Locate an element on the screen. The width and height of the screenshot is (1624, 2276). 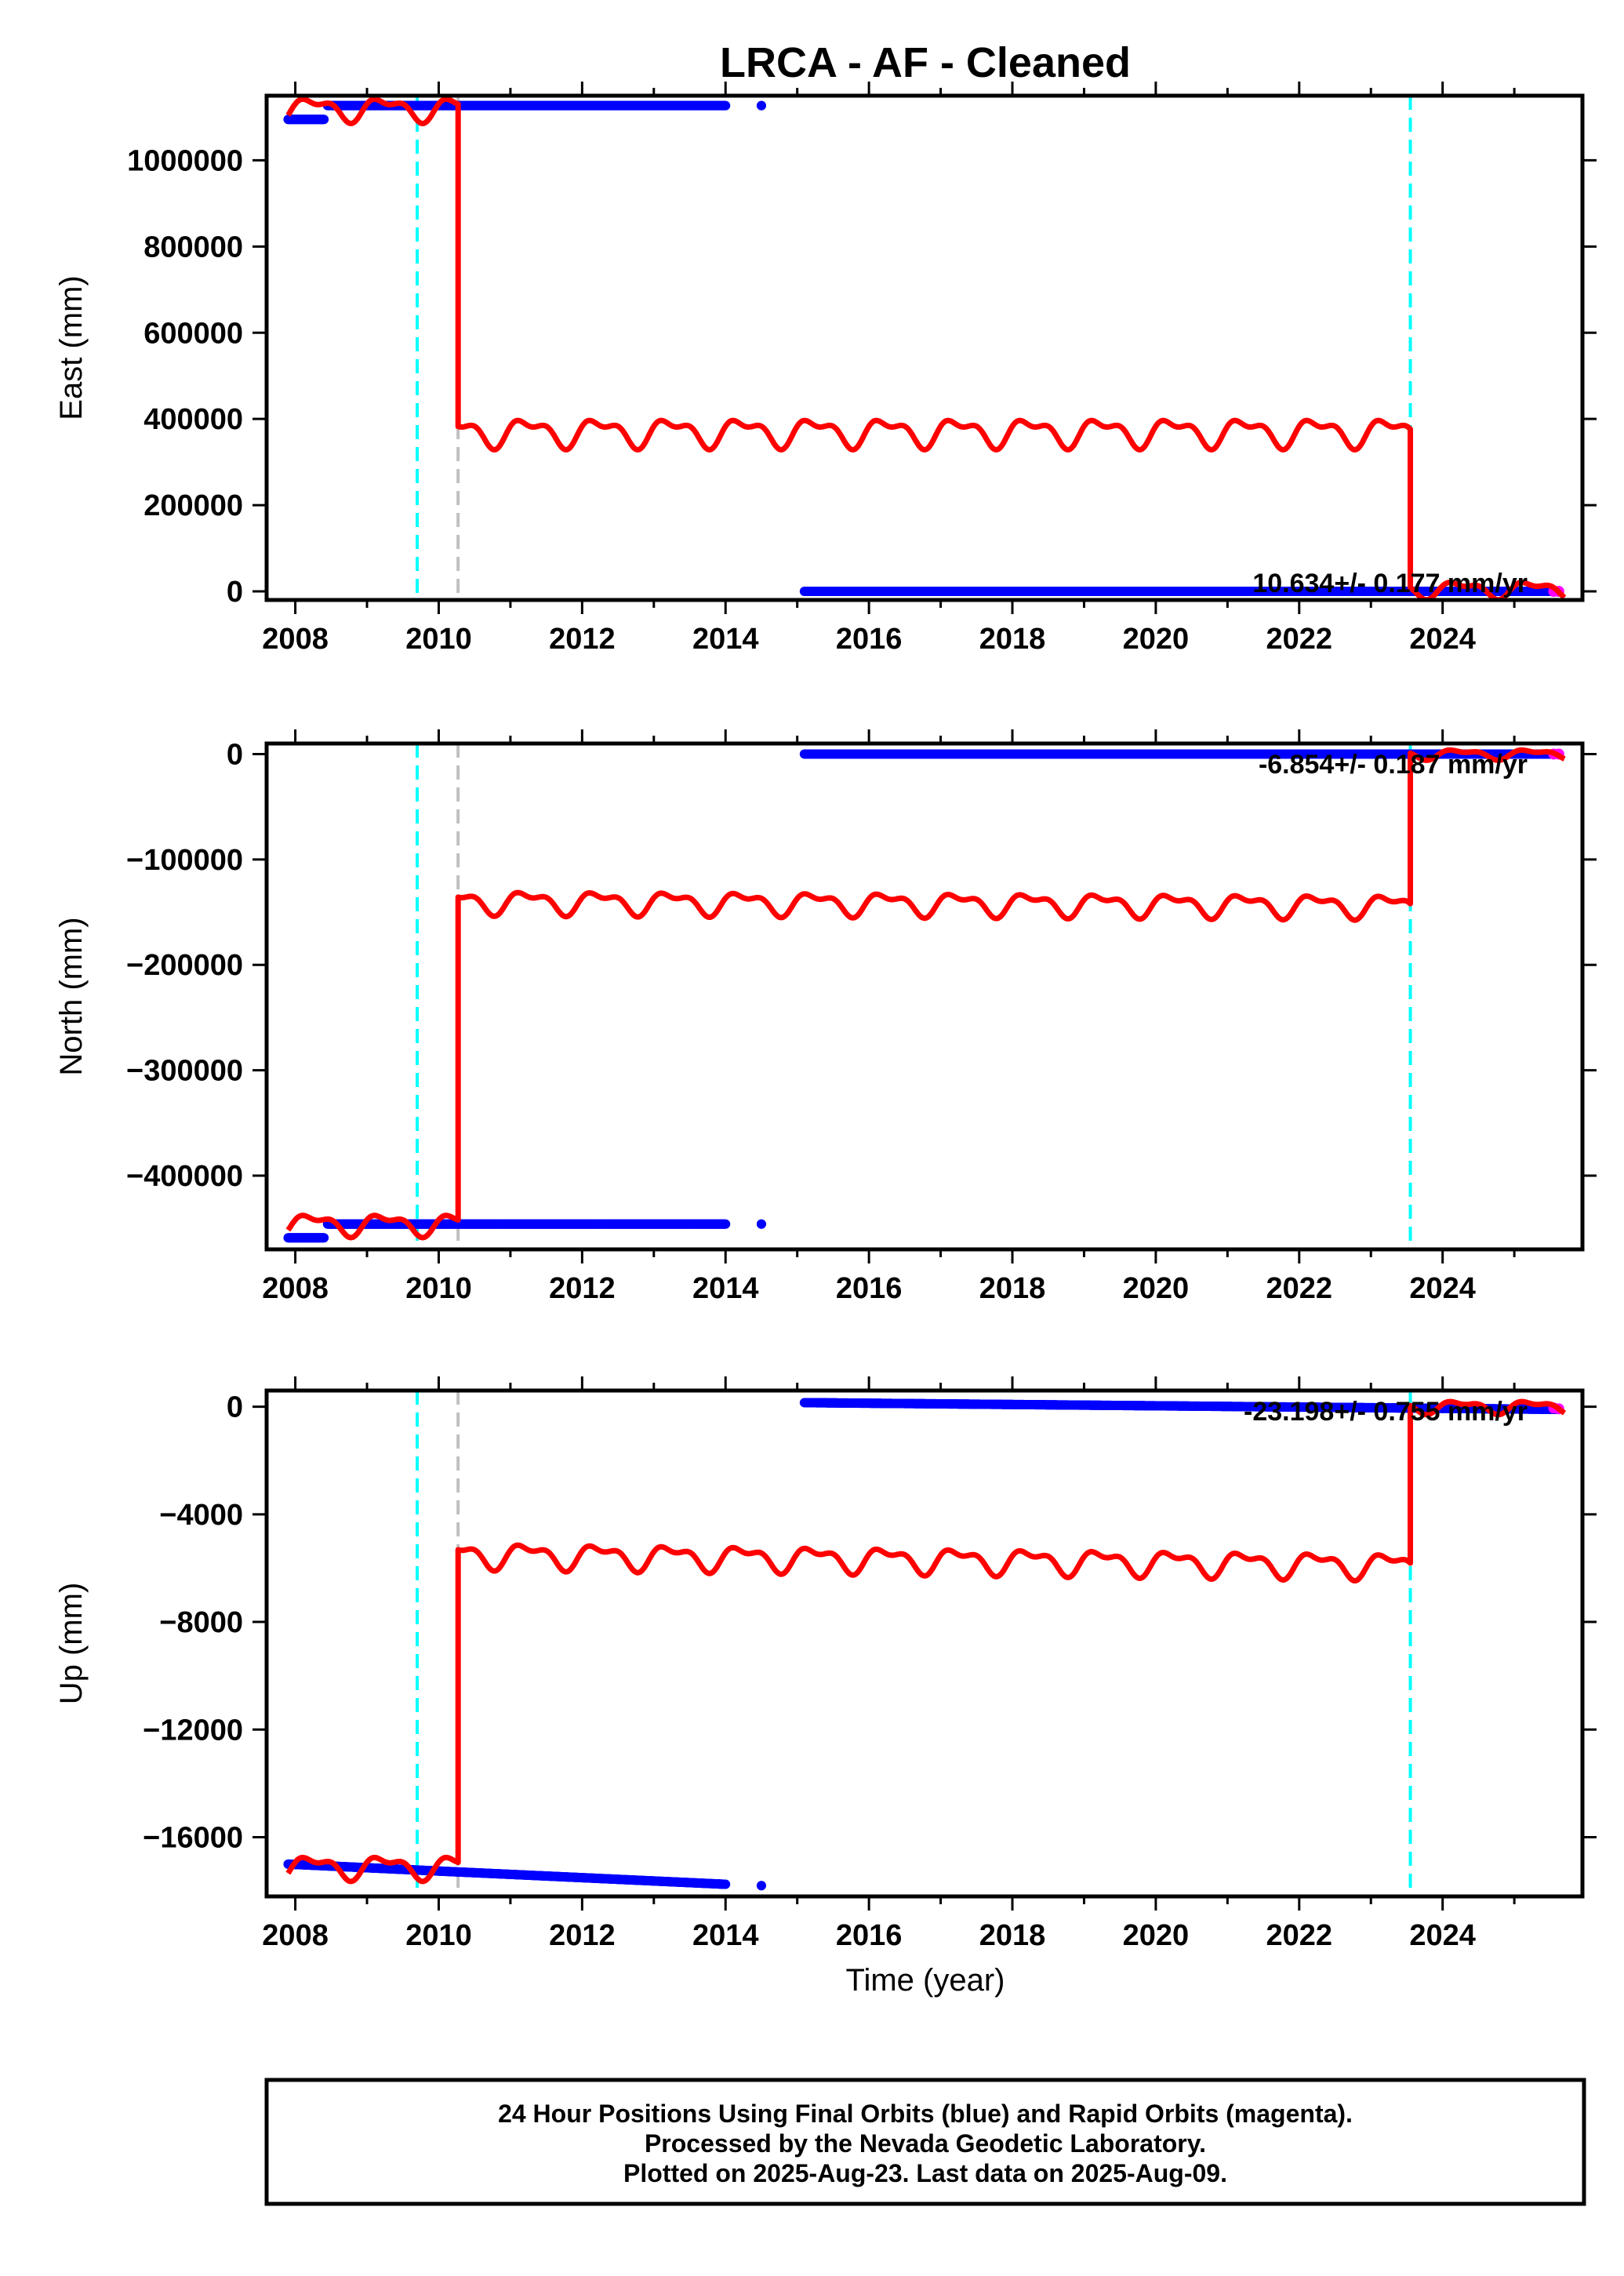
y-tick-label: 400000 is located at coordinates (194, 419).